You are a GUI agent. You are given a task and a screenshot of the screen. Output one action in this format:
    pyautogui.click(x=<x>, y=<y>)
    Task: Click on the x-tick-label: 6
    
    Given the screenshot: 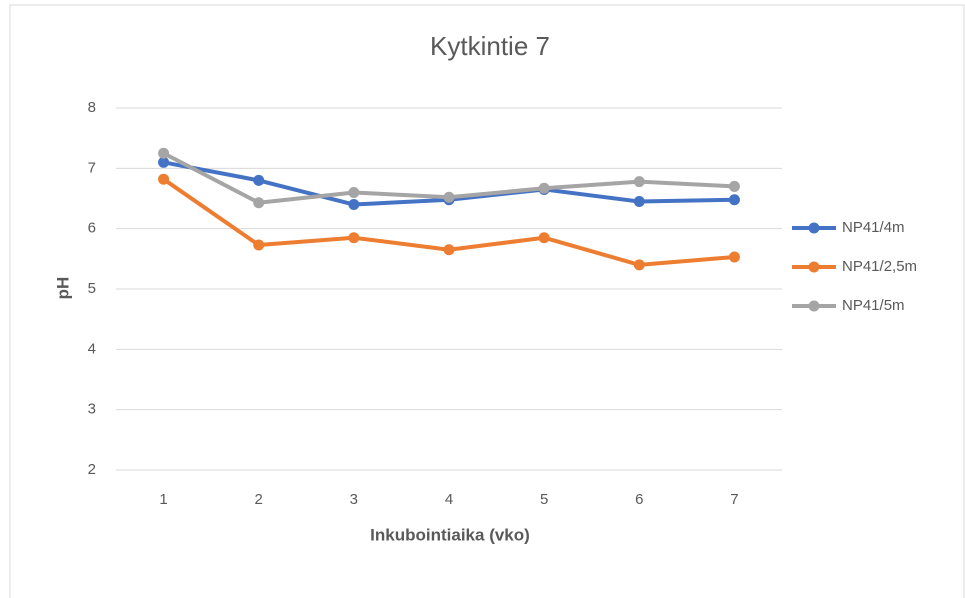 What is the action you would take?
    pyautogui.click(x=639, y=499)
    